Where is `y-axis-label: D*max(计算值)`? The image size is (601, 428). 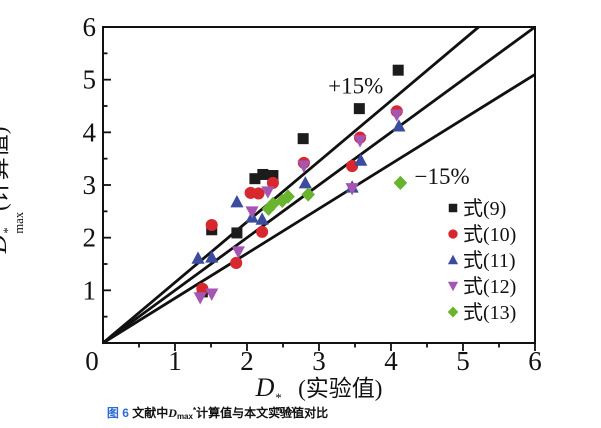 y-axis-label: D*max(计算值) is located at coordinates (13, 190).